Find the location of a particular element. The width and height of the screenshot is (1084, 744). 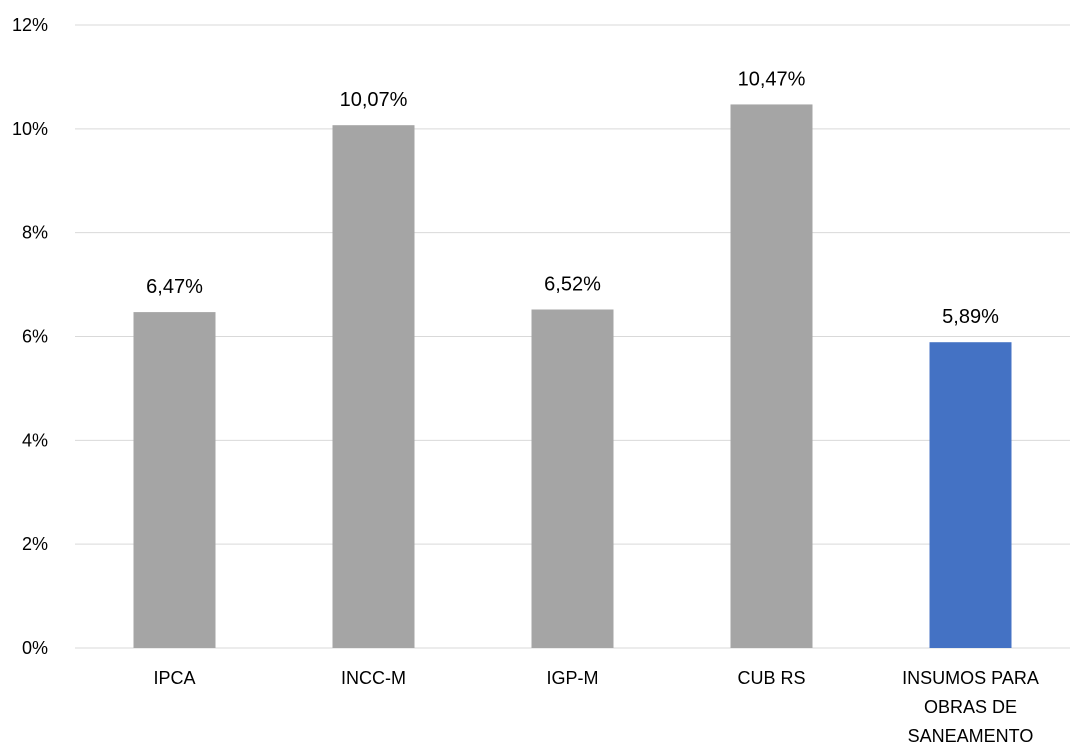

y-tick-label: 12% is located at coordinates (30, 25).